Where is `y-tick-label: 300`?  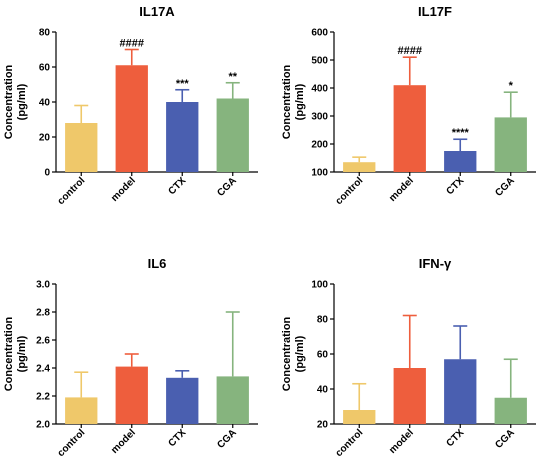 y-tick-label: 300 is located at coordinates (319, 117).